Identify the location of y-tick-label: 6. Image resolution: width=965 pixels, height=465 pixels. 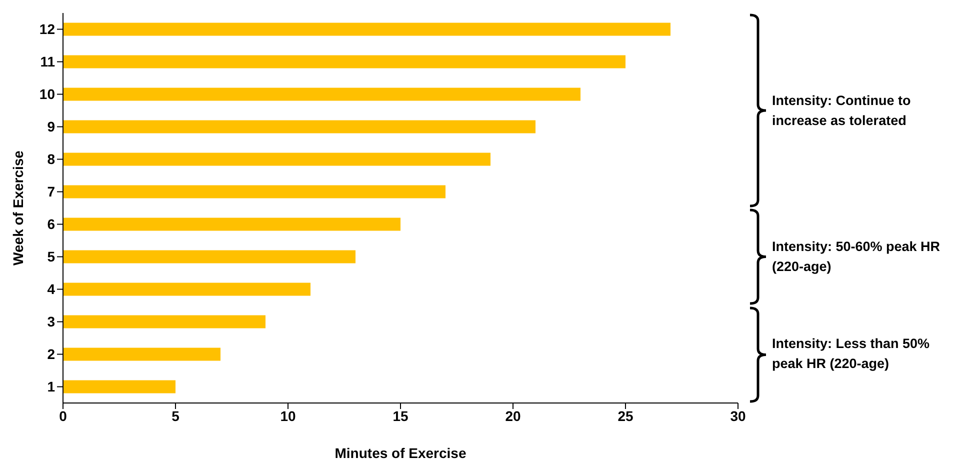
(51, 224).